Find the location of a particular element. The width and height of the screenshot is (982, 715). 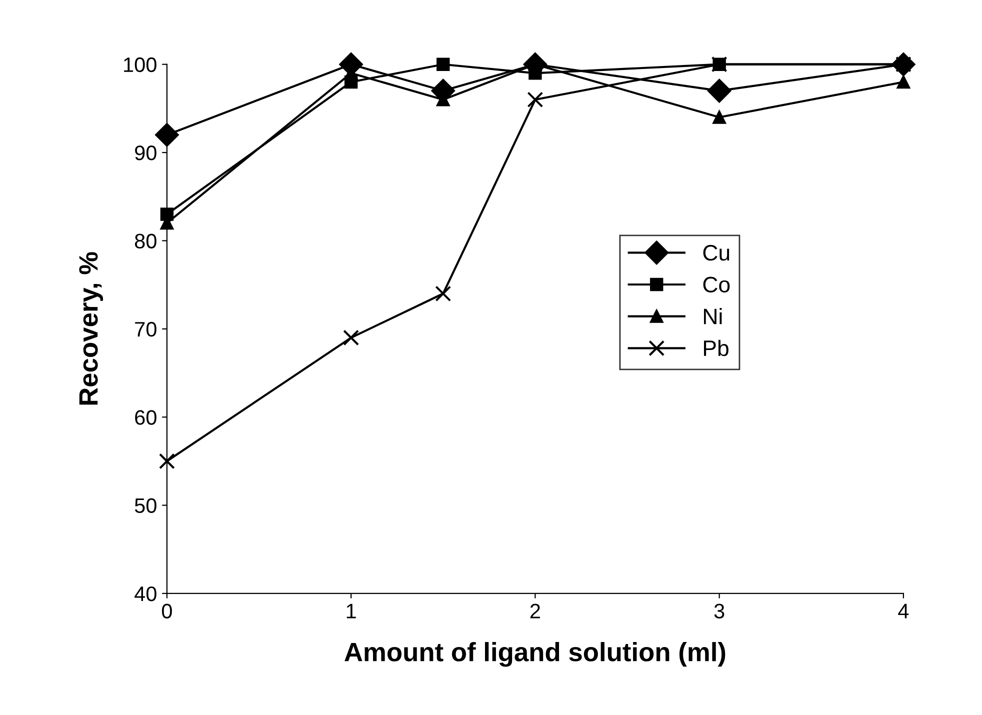

legend-label: Co is located at coordinates (716, 284).